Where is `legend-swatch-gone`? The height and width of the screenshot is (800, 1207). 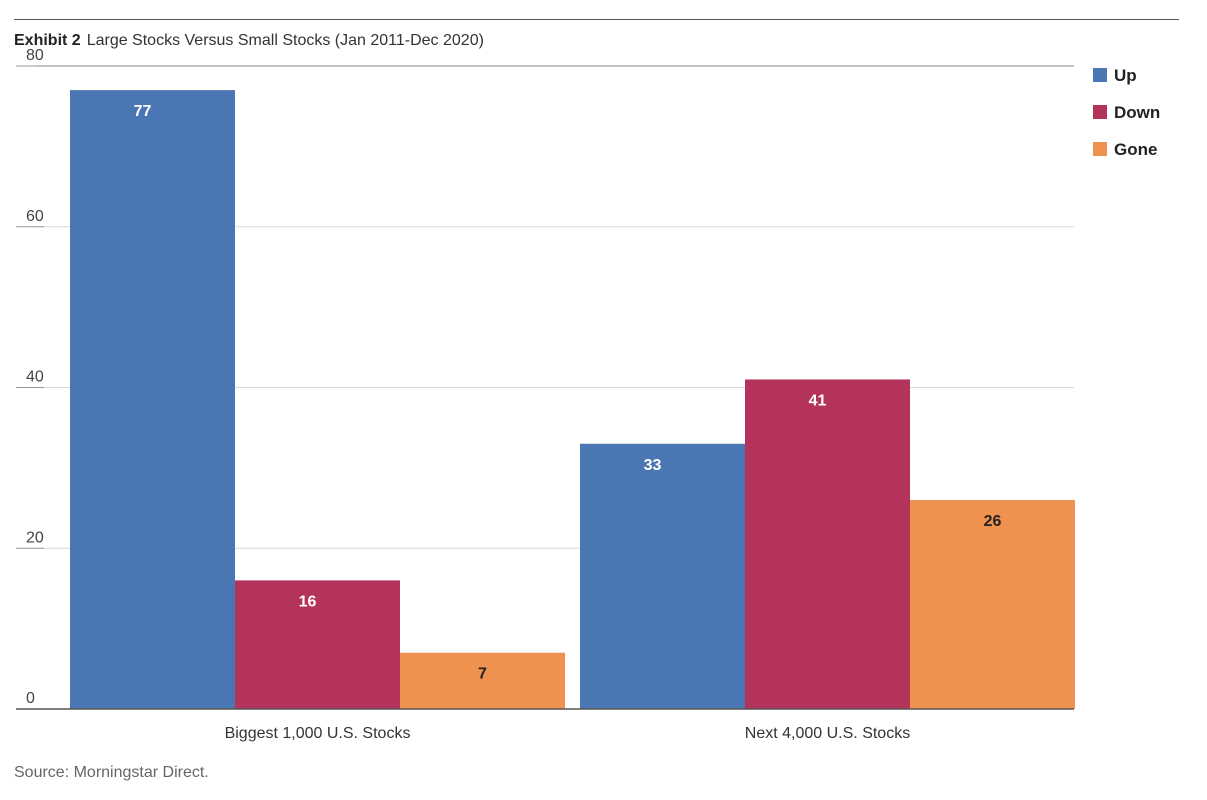
legend-swatch-gone is located at coordinates (1100, 149).